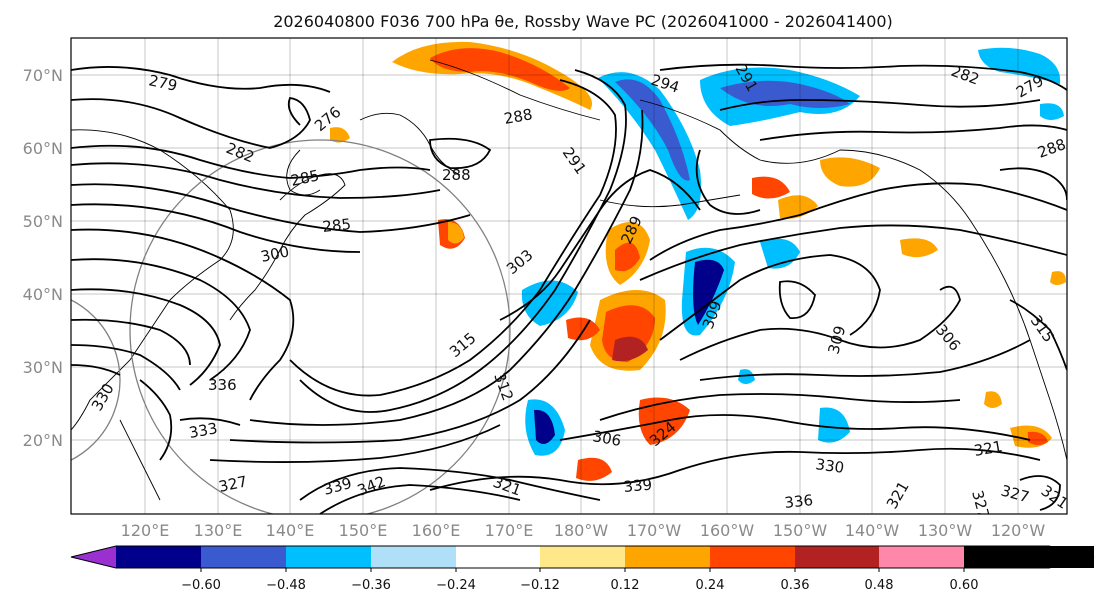 The height and width of the screenshot is (606, 1105). What do you see at coordinates (436, 530) in the screenshot?
I see `lon-label: 160°E` at bounding box center [436, 530].